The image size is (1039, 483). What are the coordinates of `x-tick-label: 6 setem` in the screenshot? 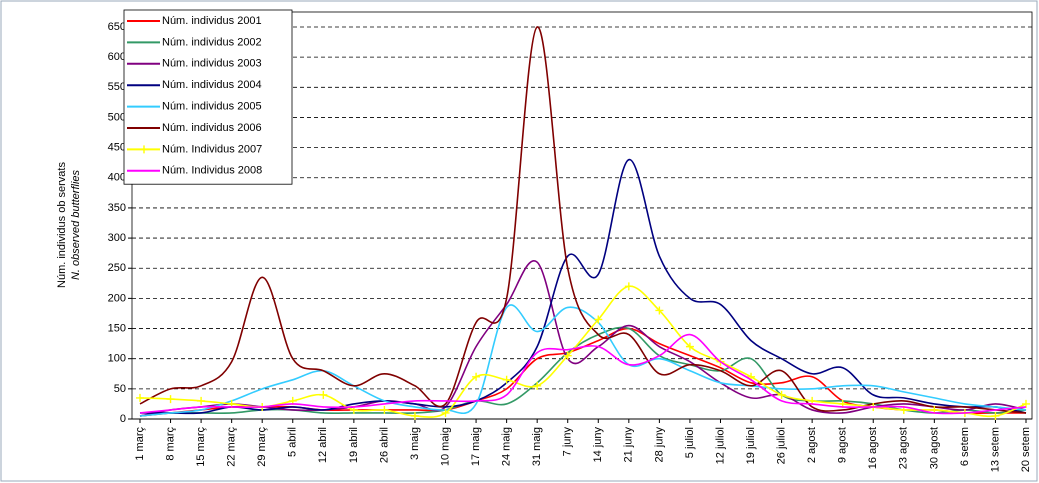 It's located at (965, 446).